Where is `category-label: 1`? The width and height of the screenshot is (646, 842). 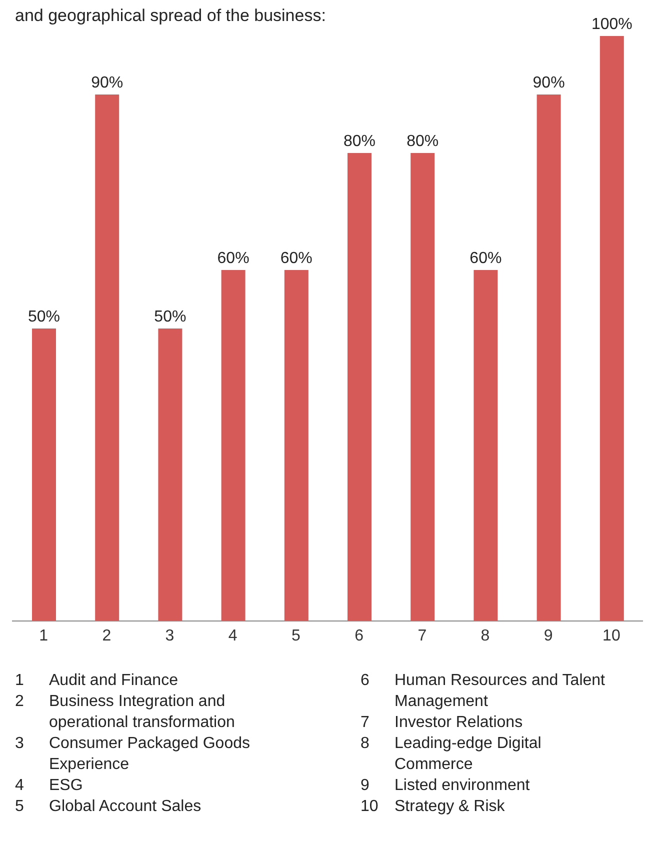 category-label: 1 is located at coordinates (19, 680).